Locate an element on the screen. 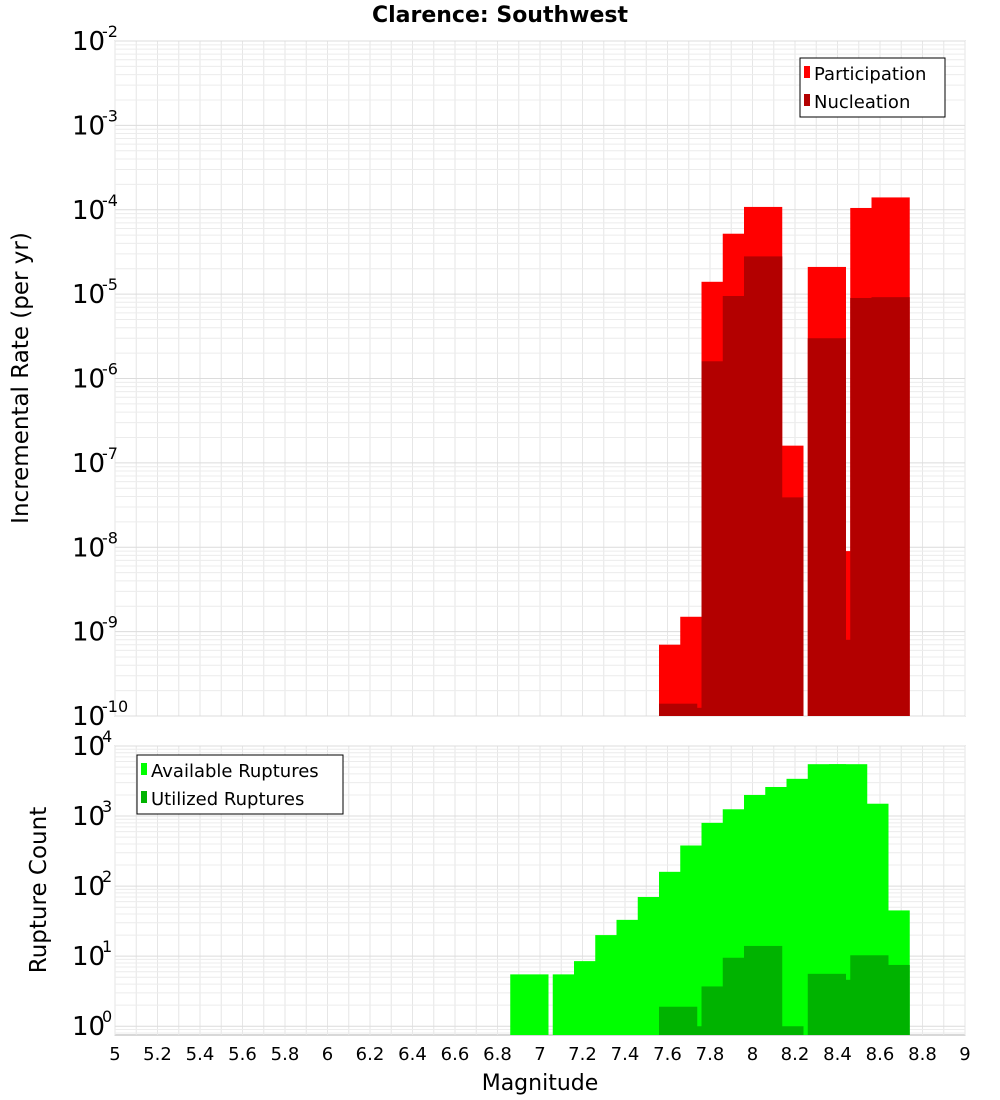  rate-bars is located at coordinates (784, 457).